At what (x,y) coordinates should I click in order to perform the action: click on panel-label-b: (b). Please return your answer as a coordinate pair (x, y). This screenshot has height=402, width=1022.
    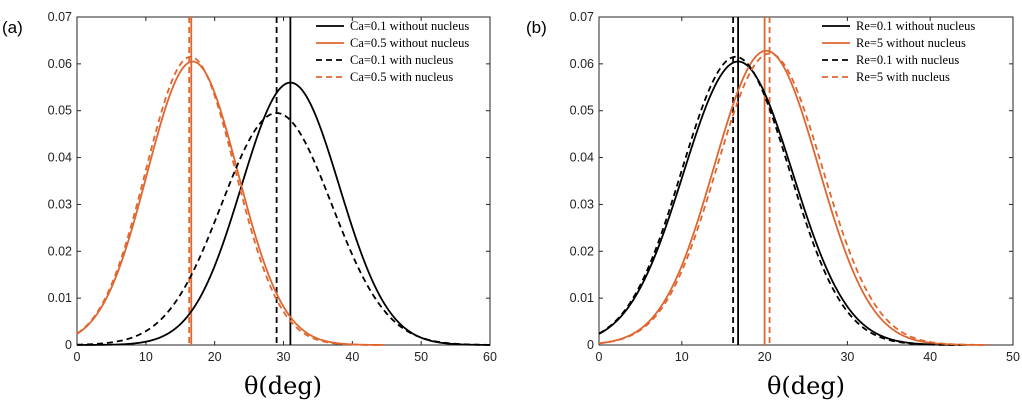
    Looking at the image, I should click on (536, 27).